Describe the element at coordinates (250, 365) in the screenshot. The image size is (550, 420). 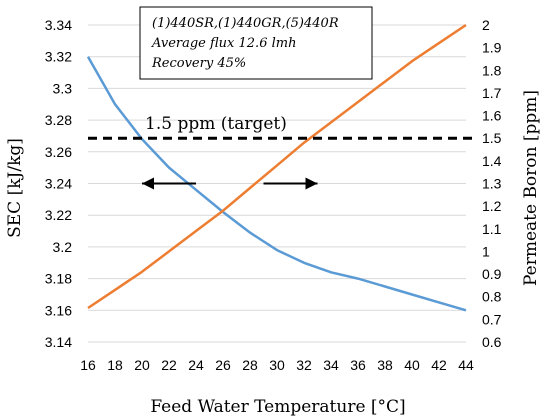
I see `x-tick-label: 28` at that location.